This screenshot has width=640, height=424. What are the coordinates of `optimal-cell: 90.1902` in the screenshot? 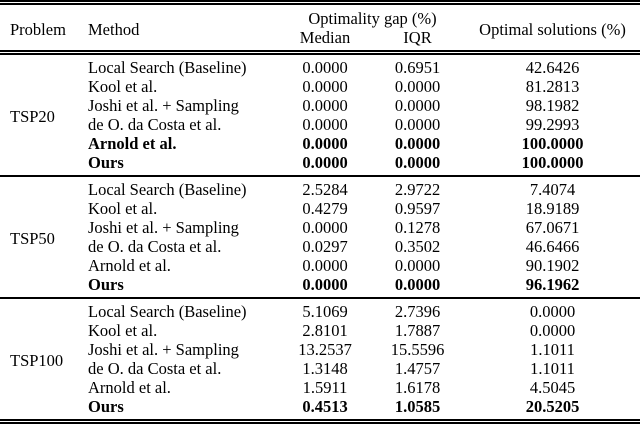 It's located at (552, 265).